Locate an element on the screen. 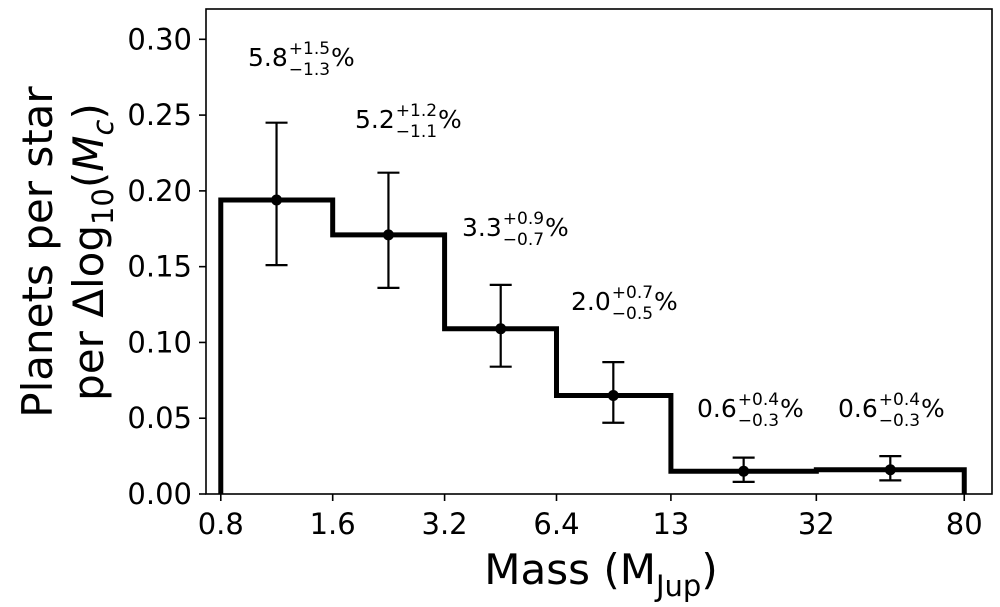 The height and width of the screenshot is (607, 1000). x-axis: 0.8 1.6 3.2 6.4 13 32 80 is located at coordinates (590, 517).